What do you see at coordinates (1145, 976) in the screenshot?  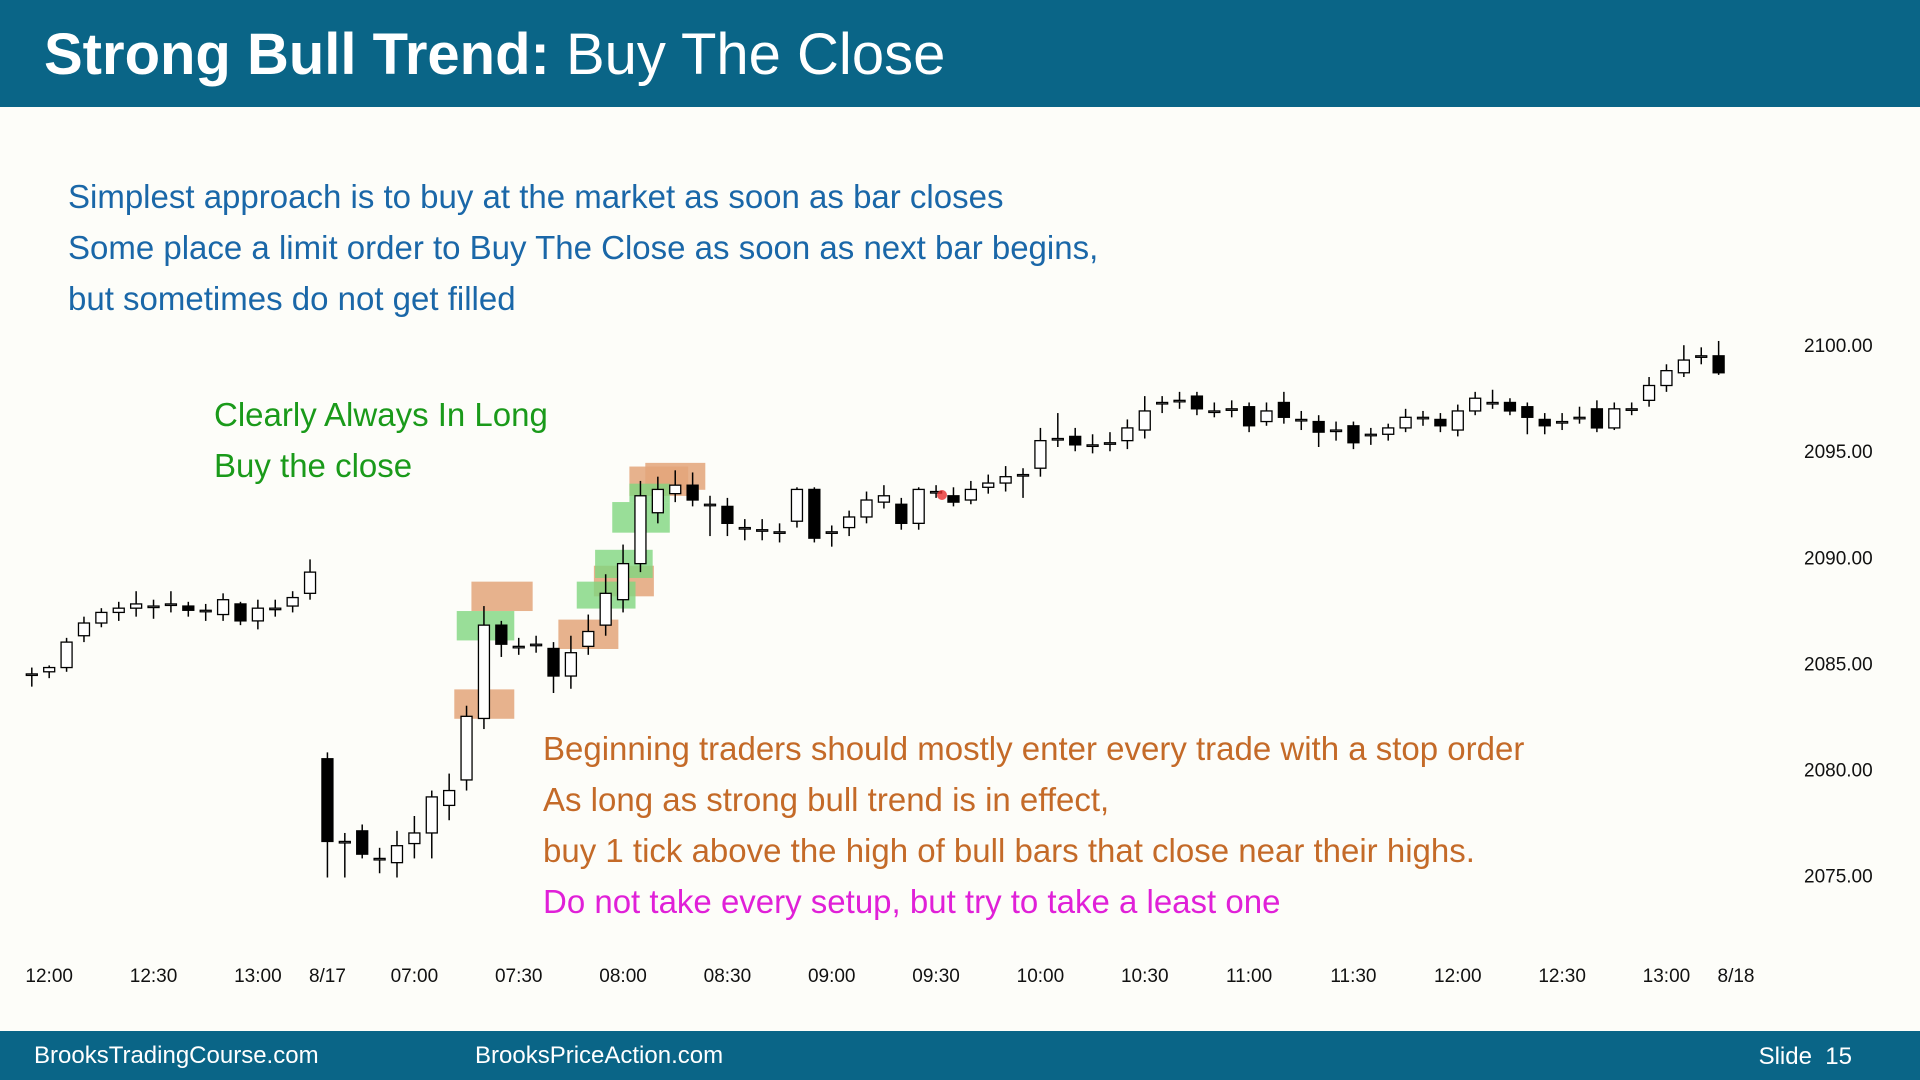 I see `x-tick-label: 10:30` at bounding box center [1145, 976].